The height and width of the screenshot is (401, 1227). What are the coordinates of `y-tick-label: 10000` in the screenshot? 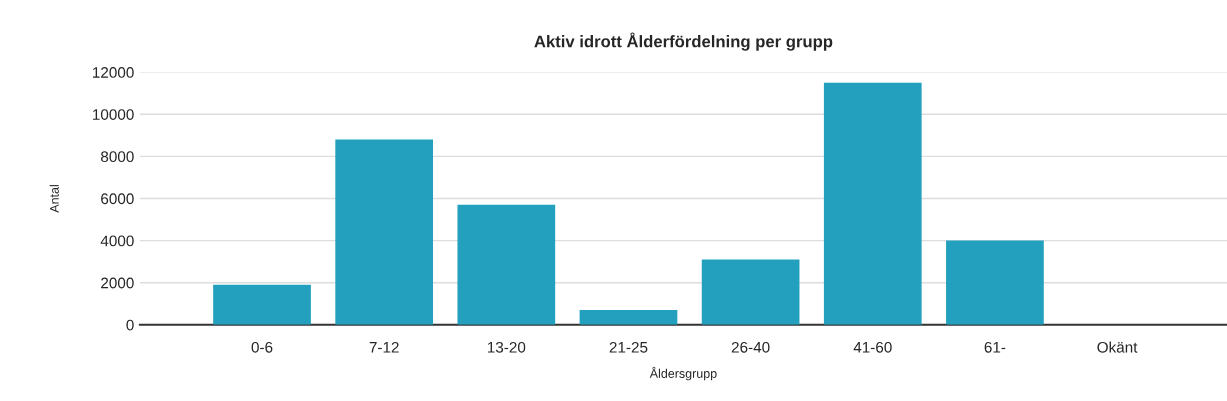 It's located at (113, 114).